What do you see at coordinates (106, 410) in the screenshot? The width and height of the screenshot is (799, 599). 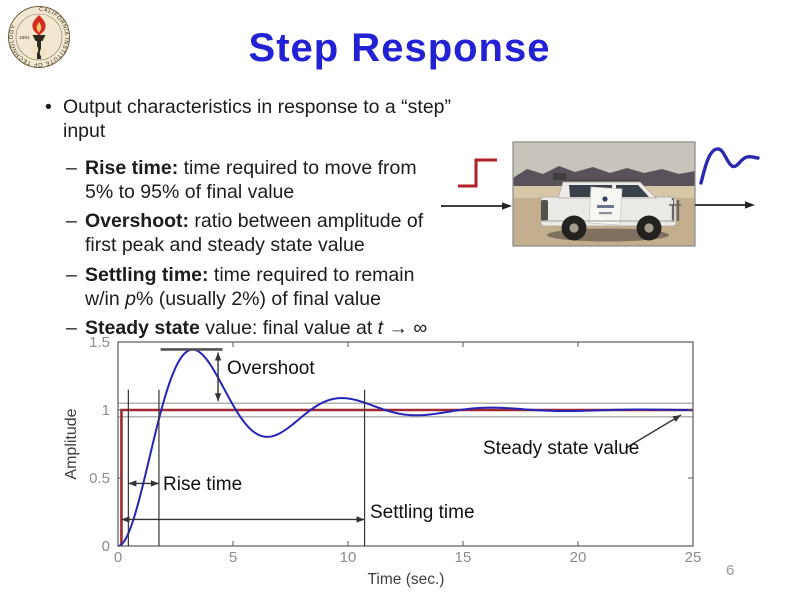 I see `y-tick-label: 1` at bounding box center [106, 410].